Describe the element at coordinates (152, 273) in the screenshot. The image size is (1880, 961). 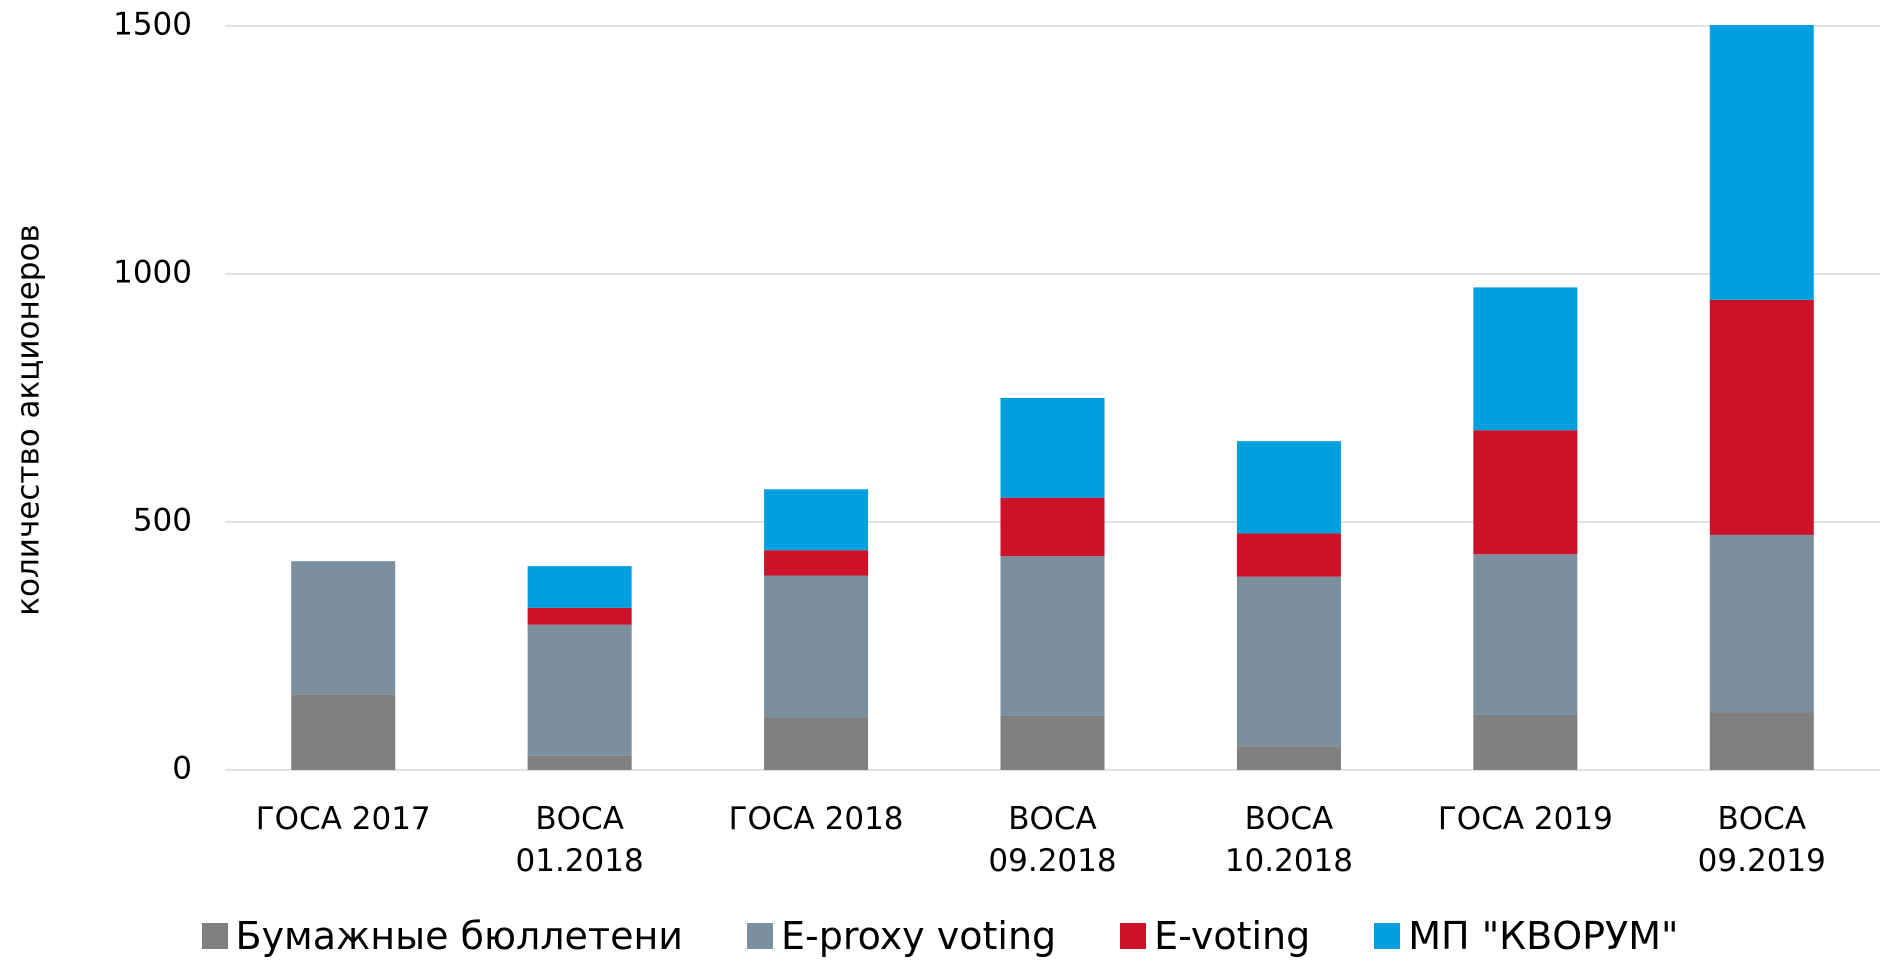
I see `y-tick-label: 1000` at that location.